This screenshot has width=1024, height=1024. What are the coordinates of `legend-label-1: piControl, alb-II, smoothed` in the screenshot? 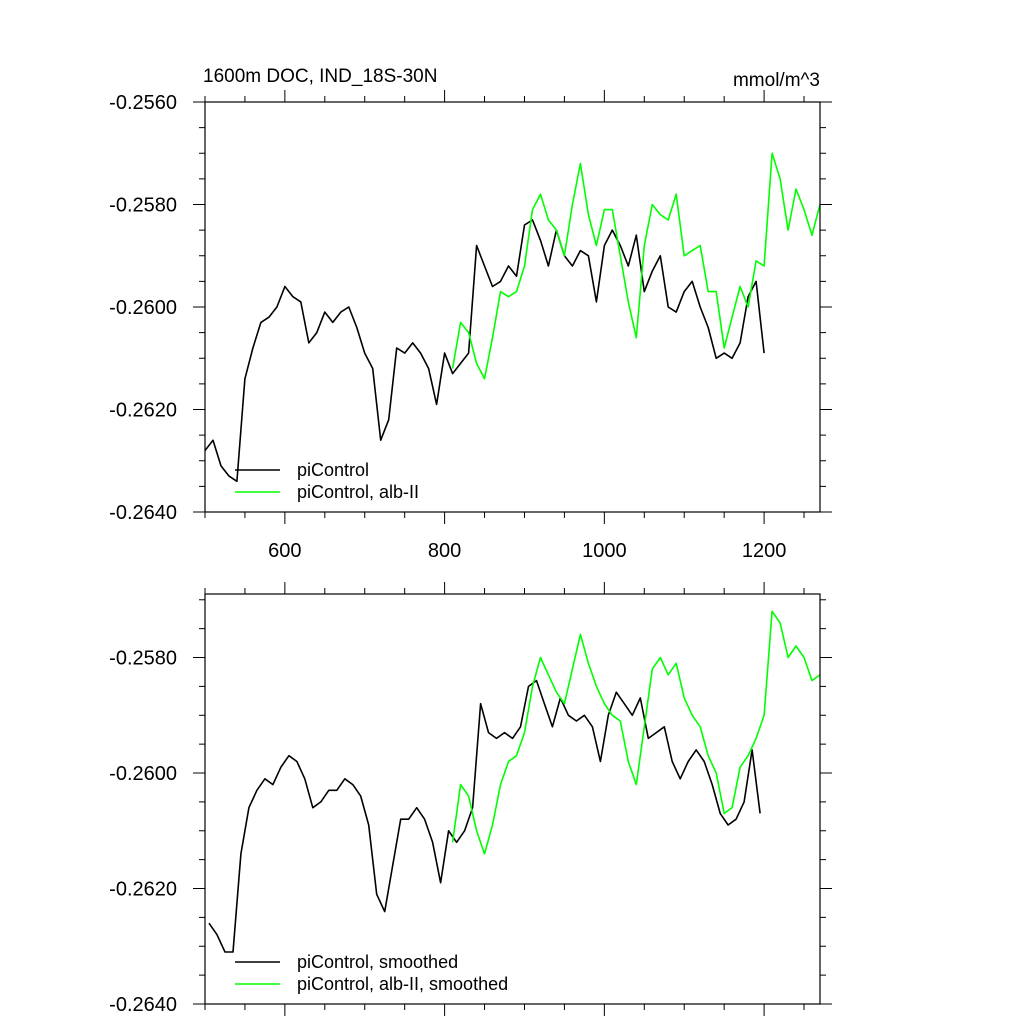 It's located at (402, 984).